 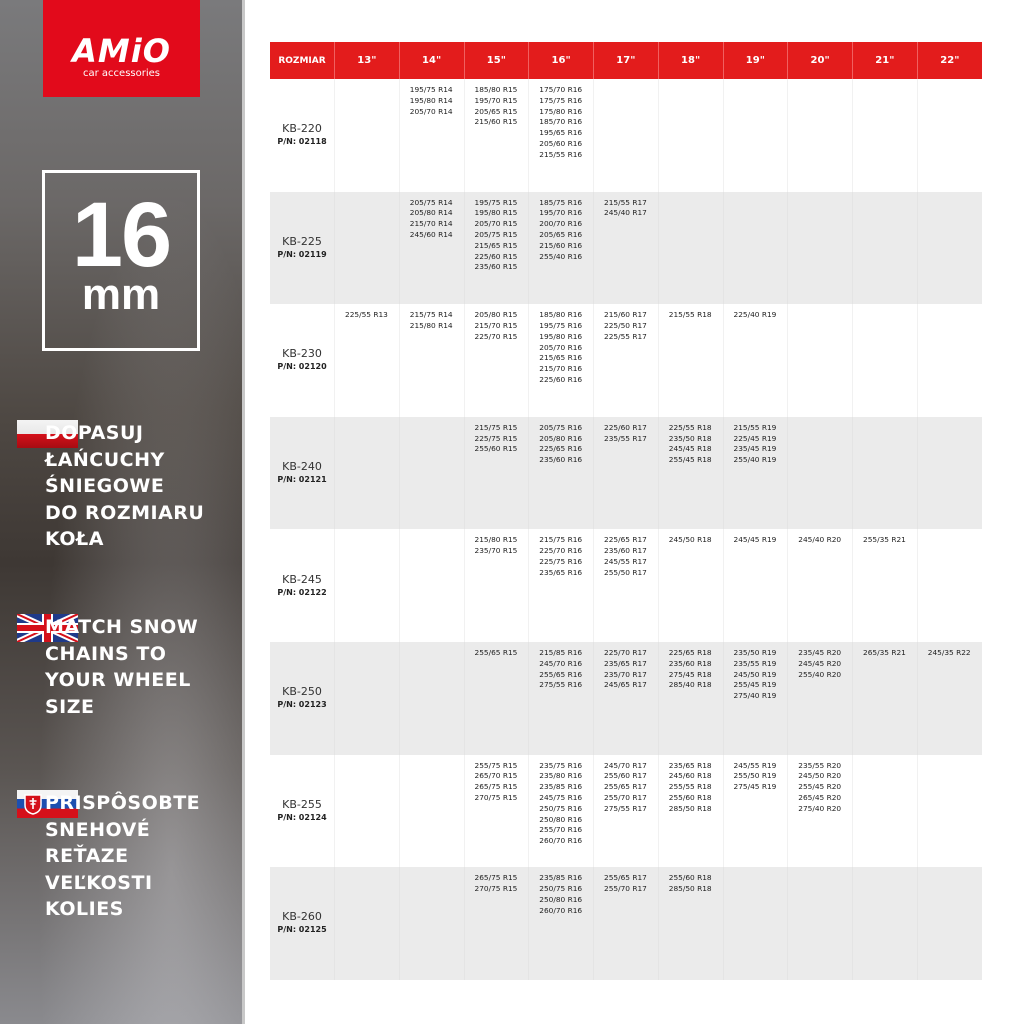 What do you see at coordinates (949, 698) in the screenshot?
I see `size-cell: 245/35 R22` at bounding box center [949, 698].